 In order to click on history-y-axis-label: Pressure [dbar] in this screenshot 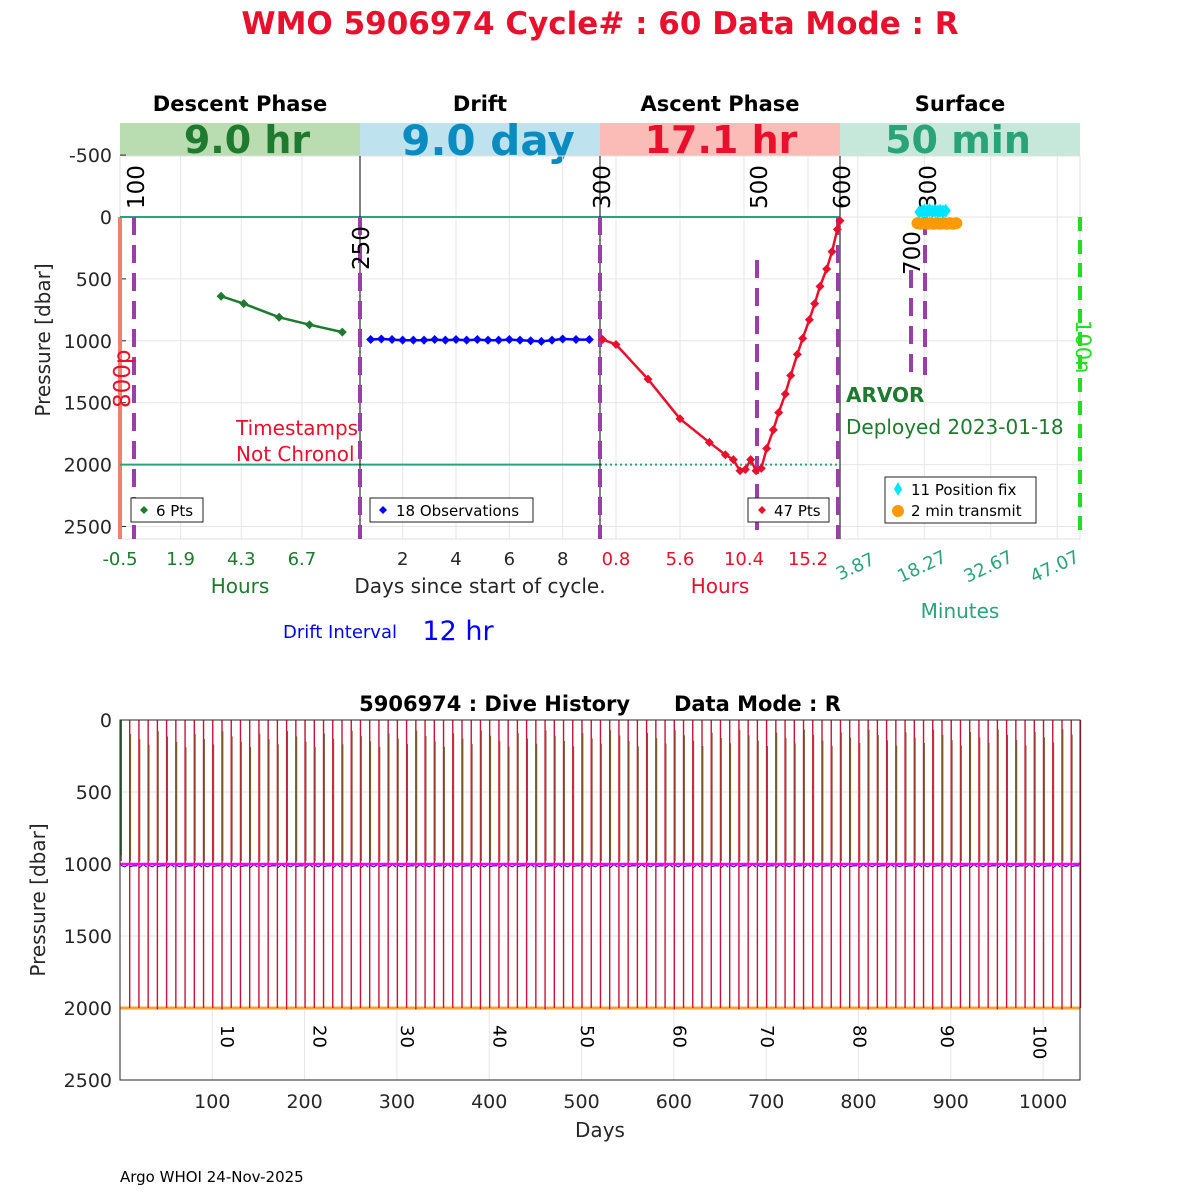, I will do `click(38, 899)`.